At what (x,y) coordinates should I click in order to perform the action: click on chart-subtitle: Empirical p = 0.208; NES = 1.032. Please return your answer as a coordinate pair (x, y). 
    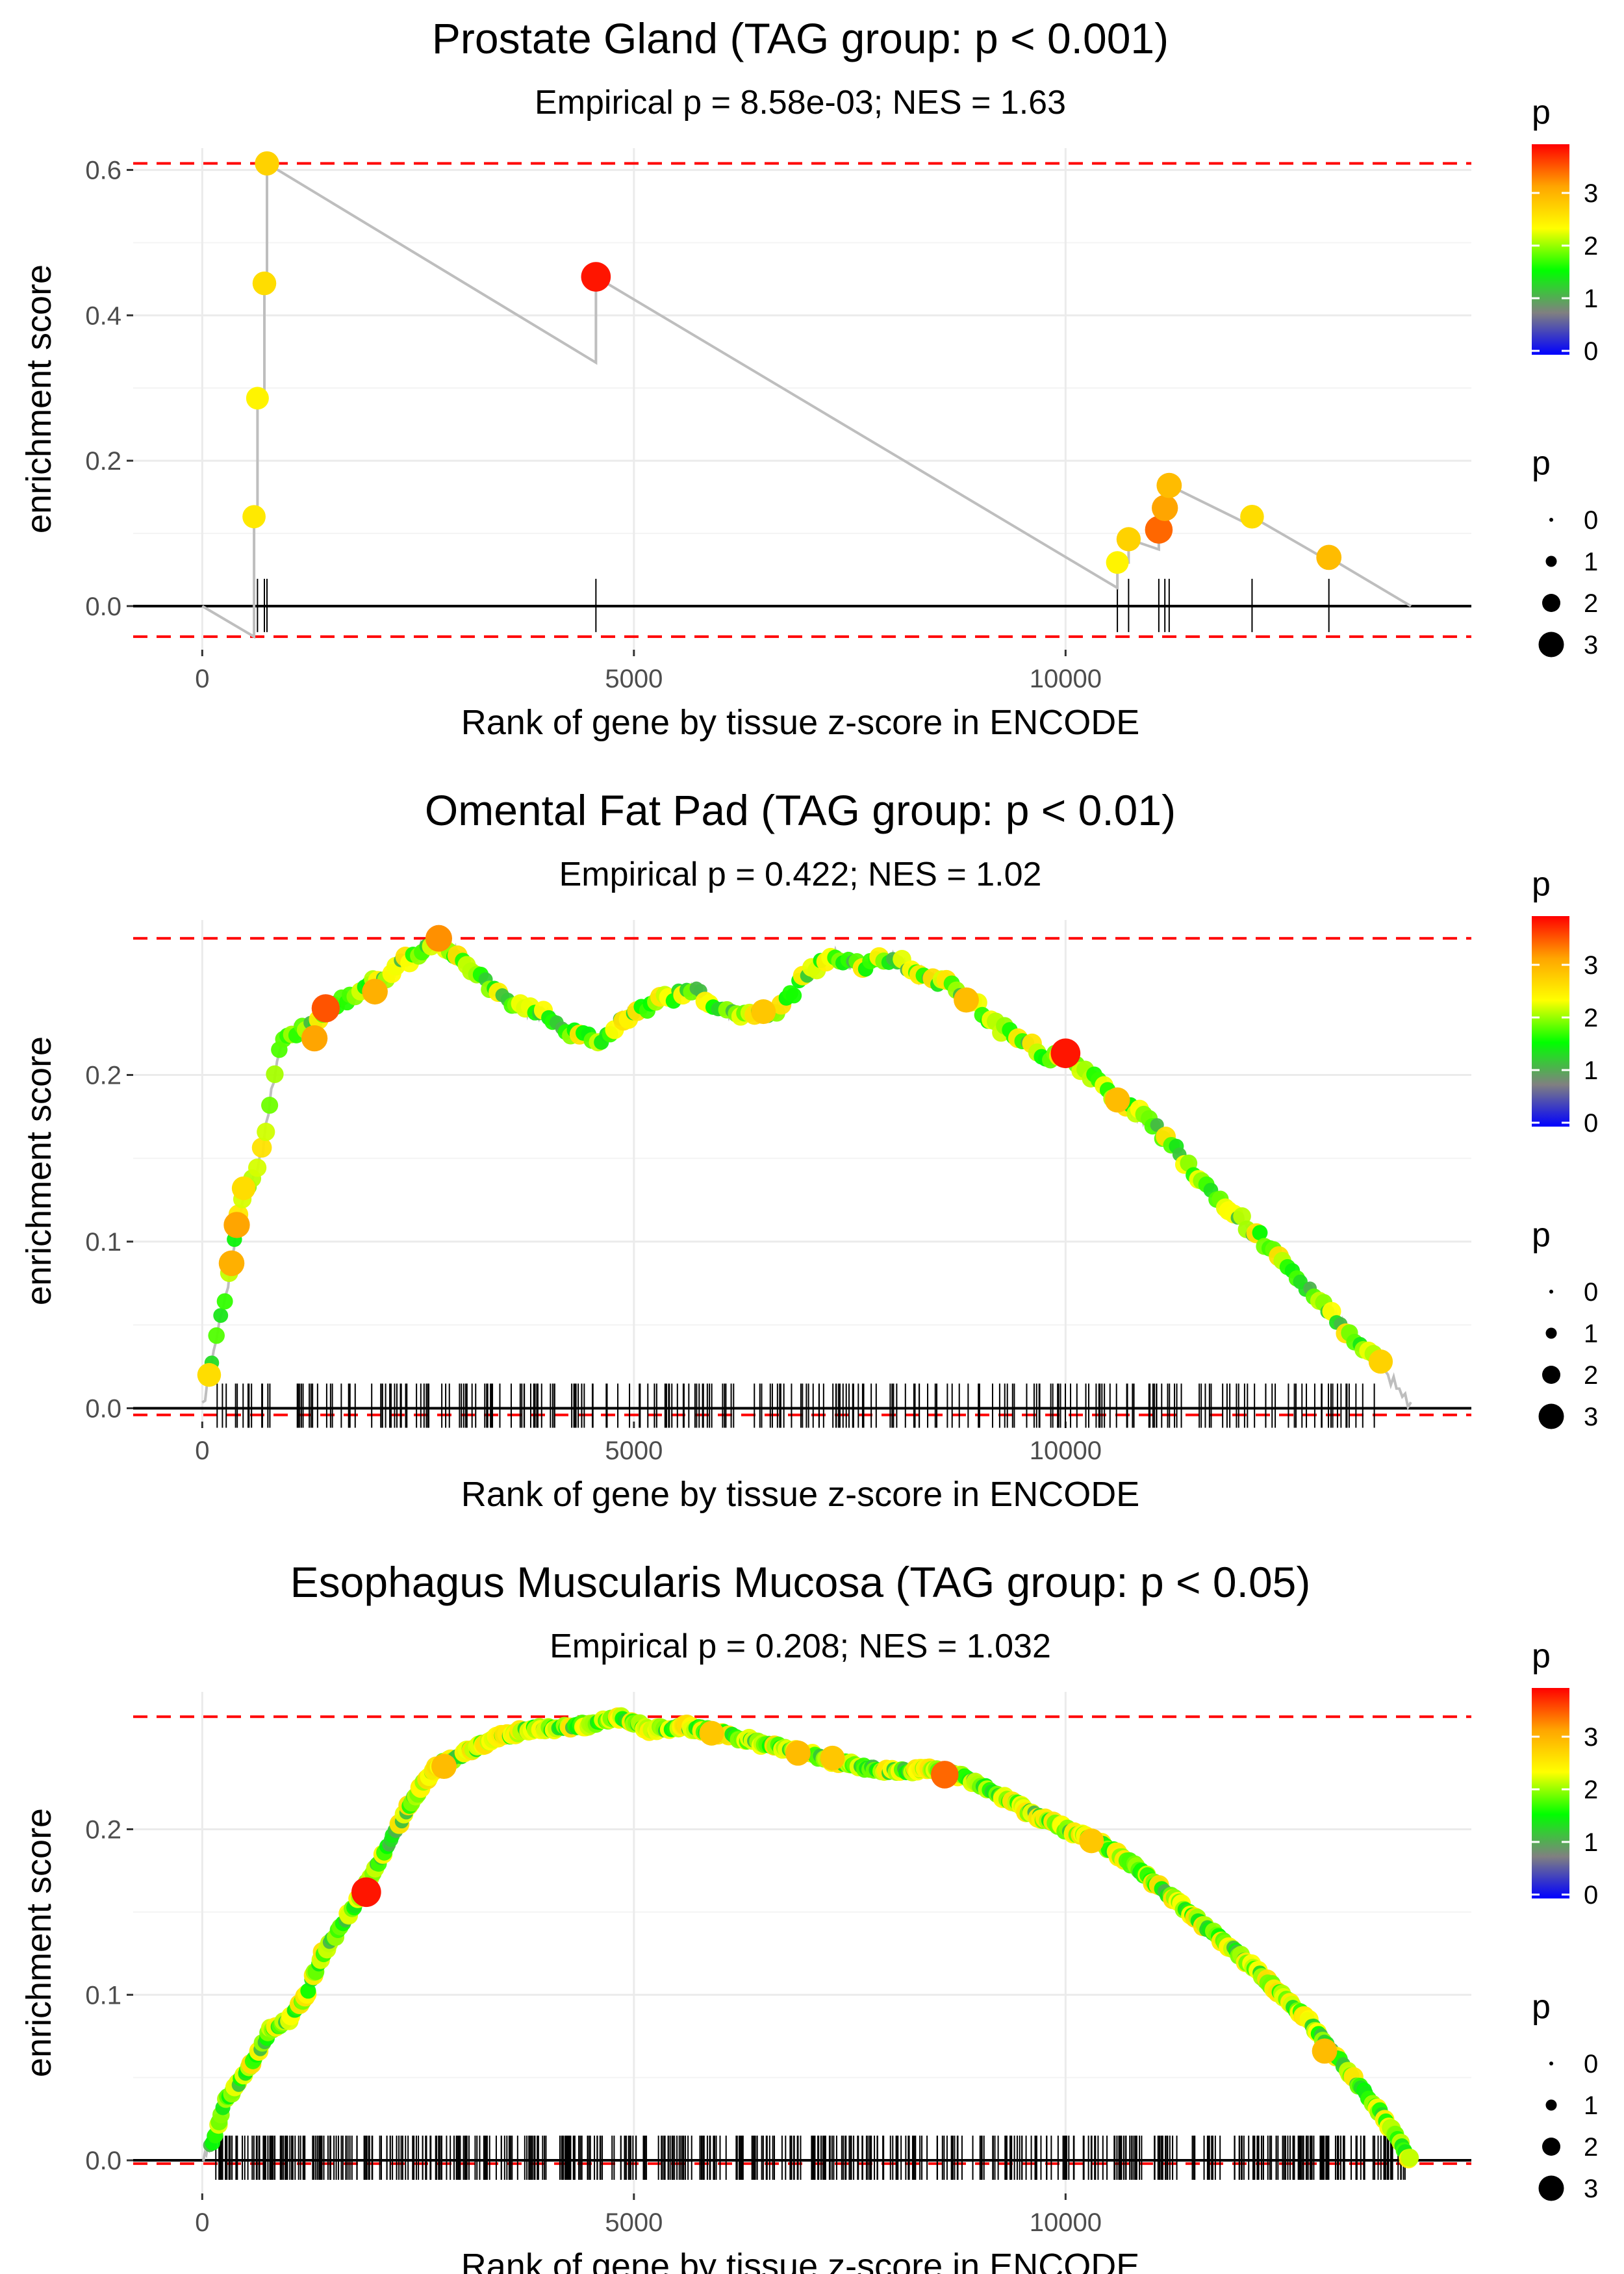
    Looking at the image, I should click on (800, 1646).